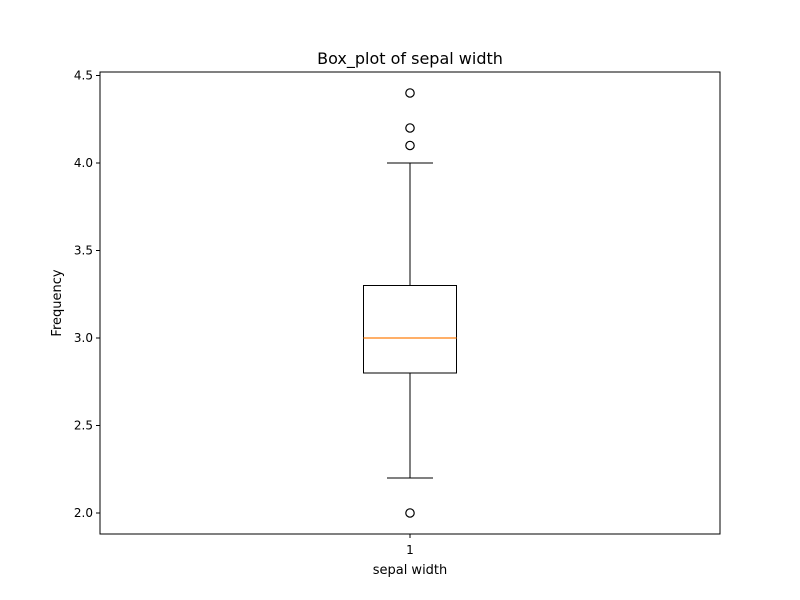 The height and width of the screenshot is (600, 800). I want to click on y-tick-label: 2.5, so click(83, 426).